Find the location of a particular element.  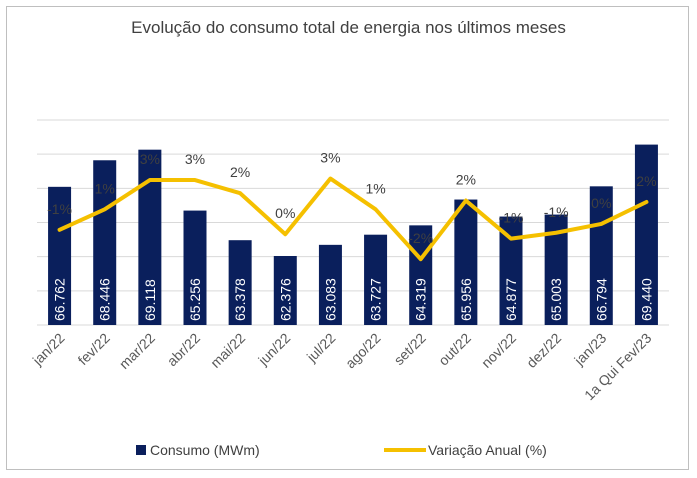

x-tick-label: ago/22 is located at coordinates (363, 351).